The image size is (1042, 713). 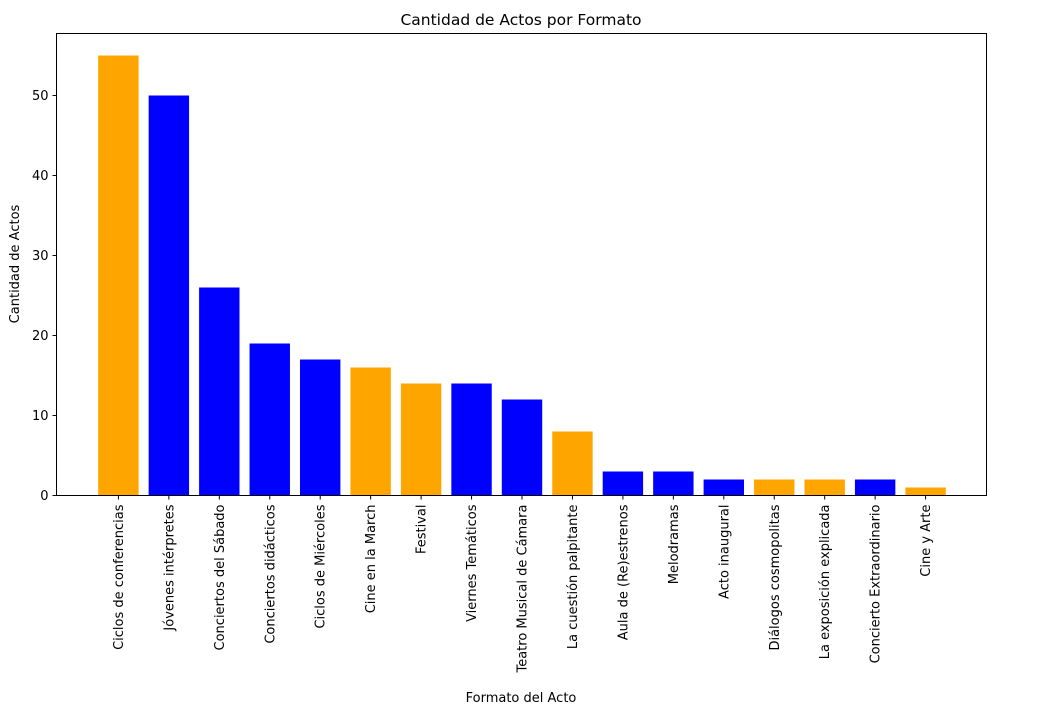 I want to click on x-tick-label: Melodramas, so click(x=674, y=544).